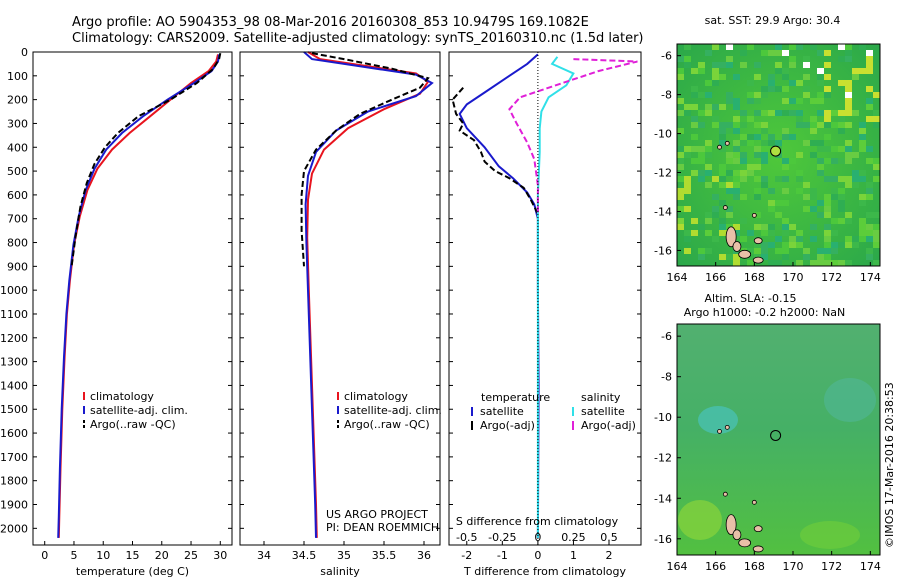  What do you see at coordinates (14, 457) in the screenshot?
I see `ytick-label: 1700` at bounding box center [14, 457].